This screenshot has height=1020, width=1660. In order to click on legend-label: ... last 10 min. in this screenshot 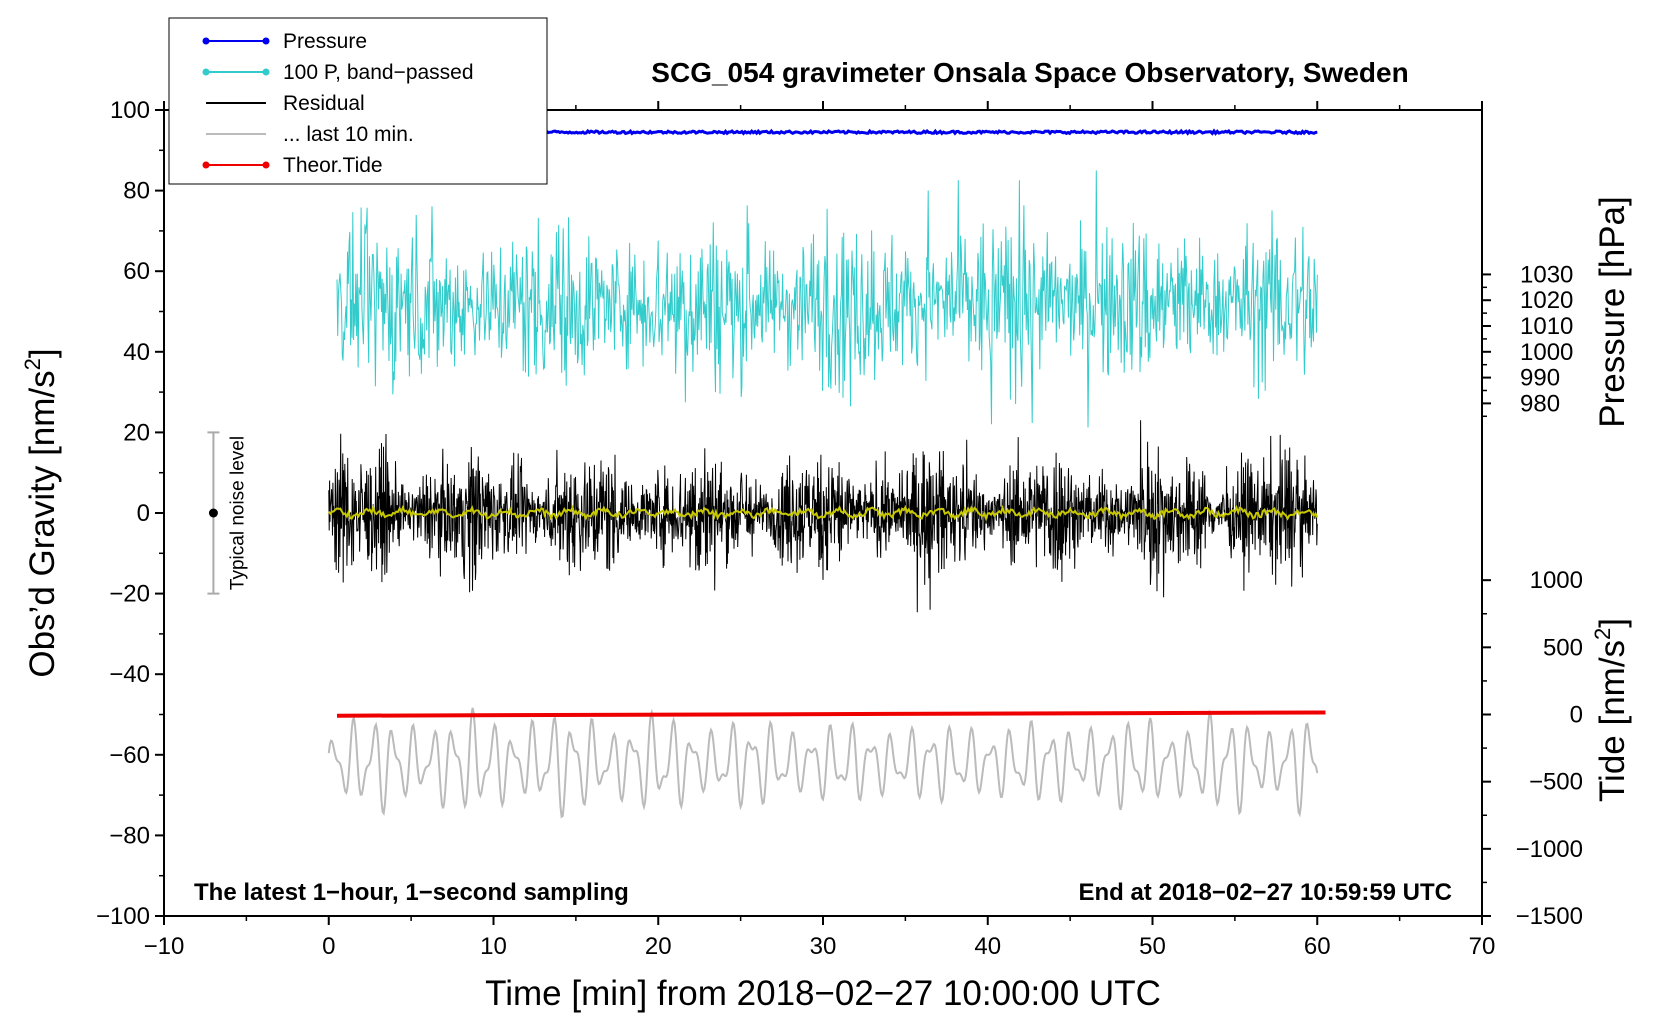, I will do `click(348, 134)`.